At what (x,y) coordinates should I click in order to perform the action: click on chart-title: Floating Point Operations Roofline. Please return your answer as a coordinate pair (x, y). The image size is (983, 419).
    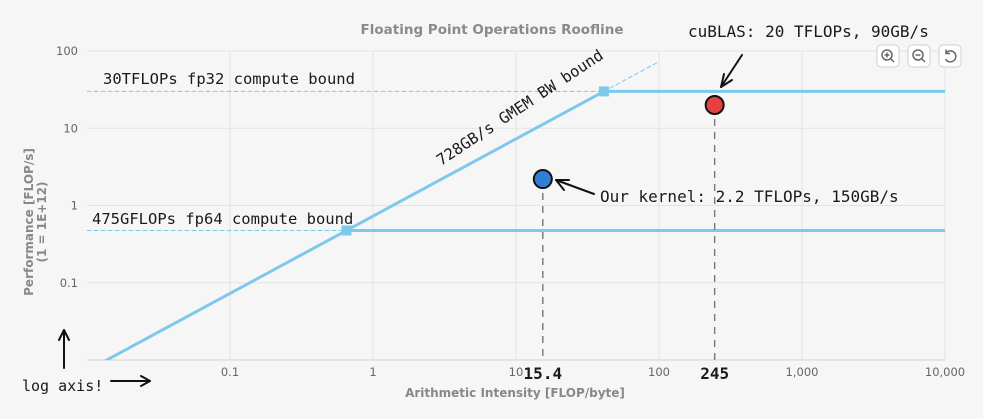
    Looking at the image, I should click on (492, 30).